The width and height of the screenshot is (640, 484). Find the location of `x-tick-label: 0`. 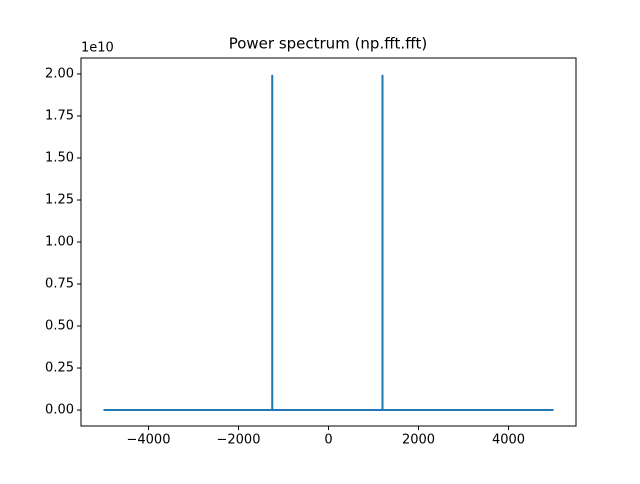

x-tick-label: 0 is located at coordinates (328, 440).